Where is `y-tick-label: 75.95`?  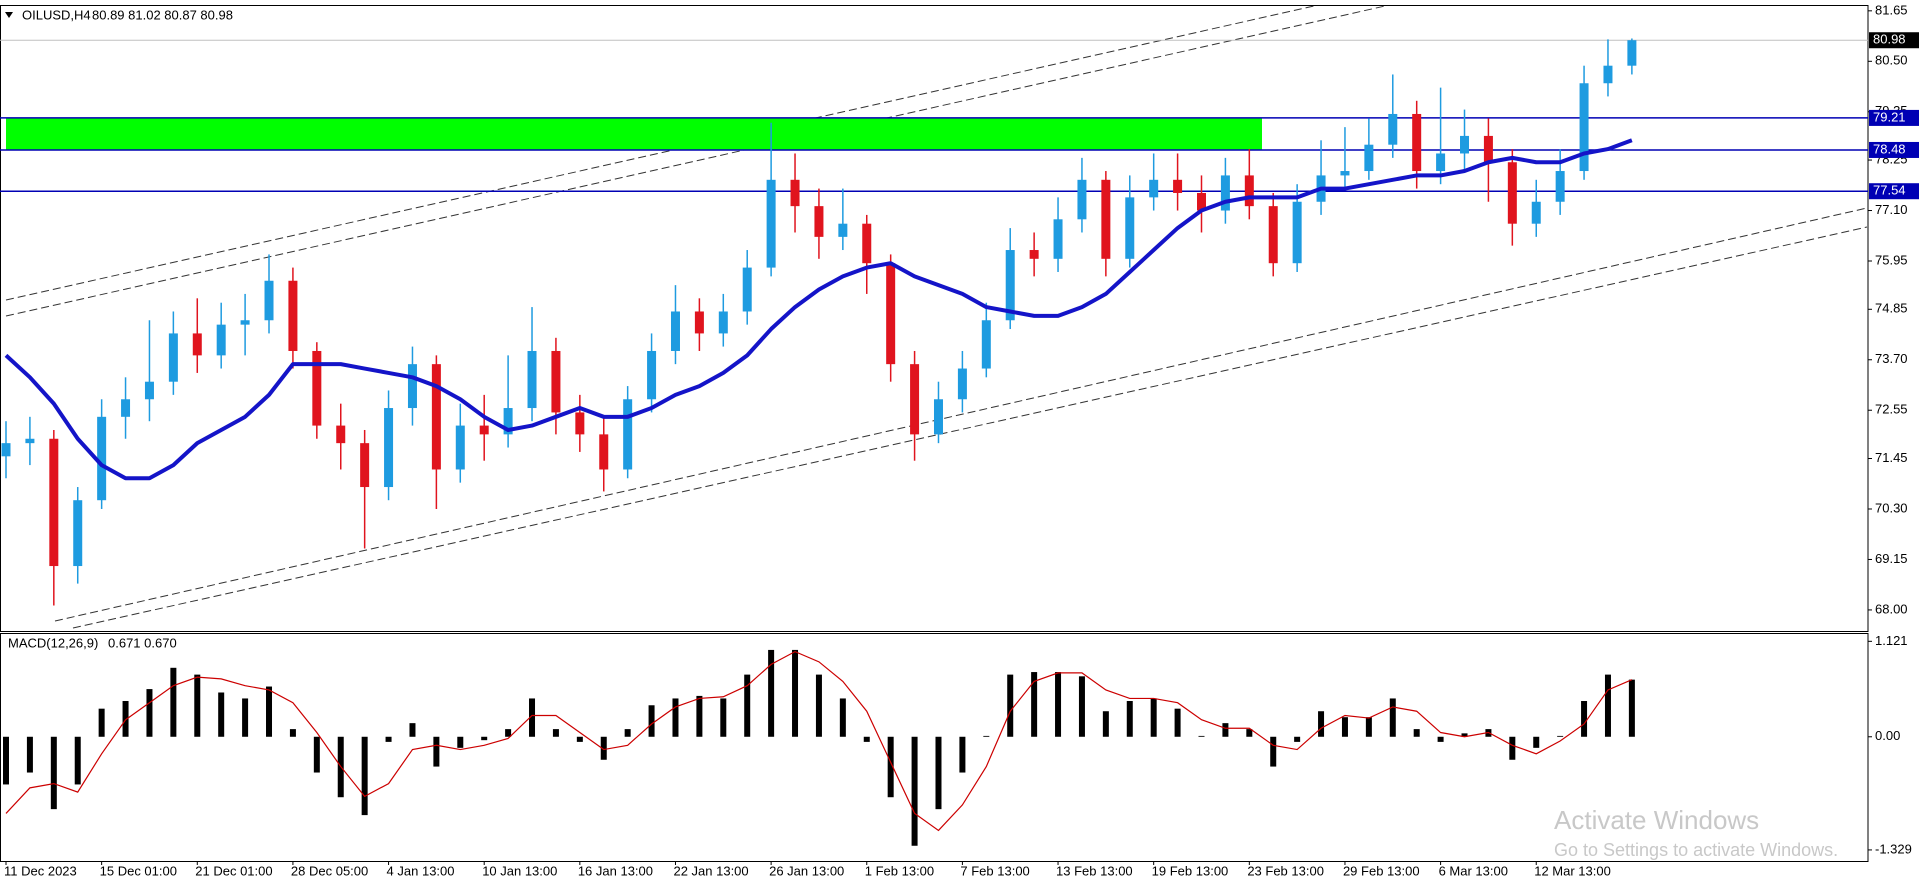 y-tick-label: 75.95 is located at coordinates (1891, 259).